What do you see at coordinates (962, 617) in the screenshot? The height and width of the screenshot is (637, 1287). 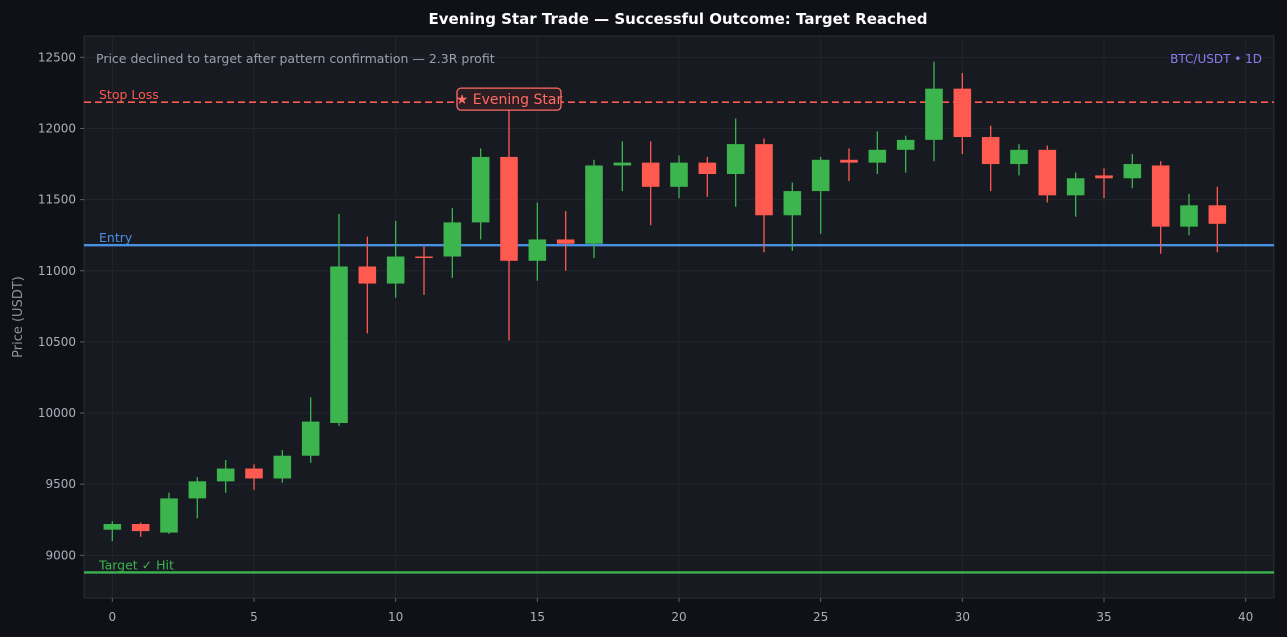 I see `x-tick-label: 30` at bounding box center [962, 617].